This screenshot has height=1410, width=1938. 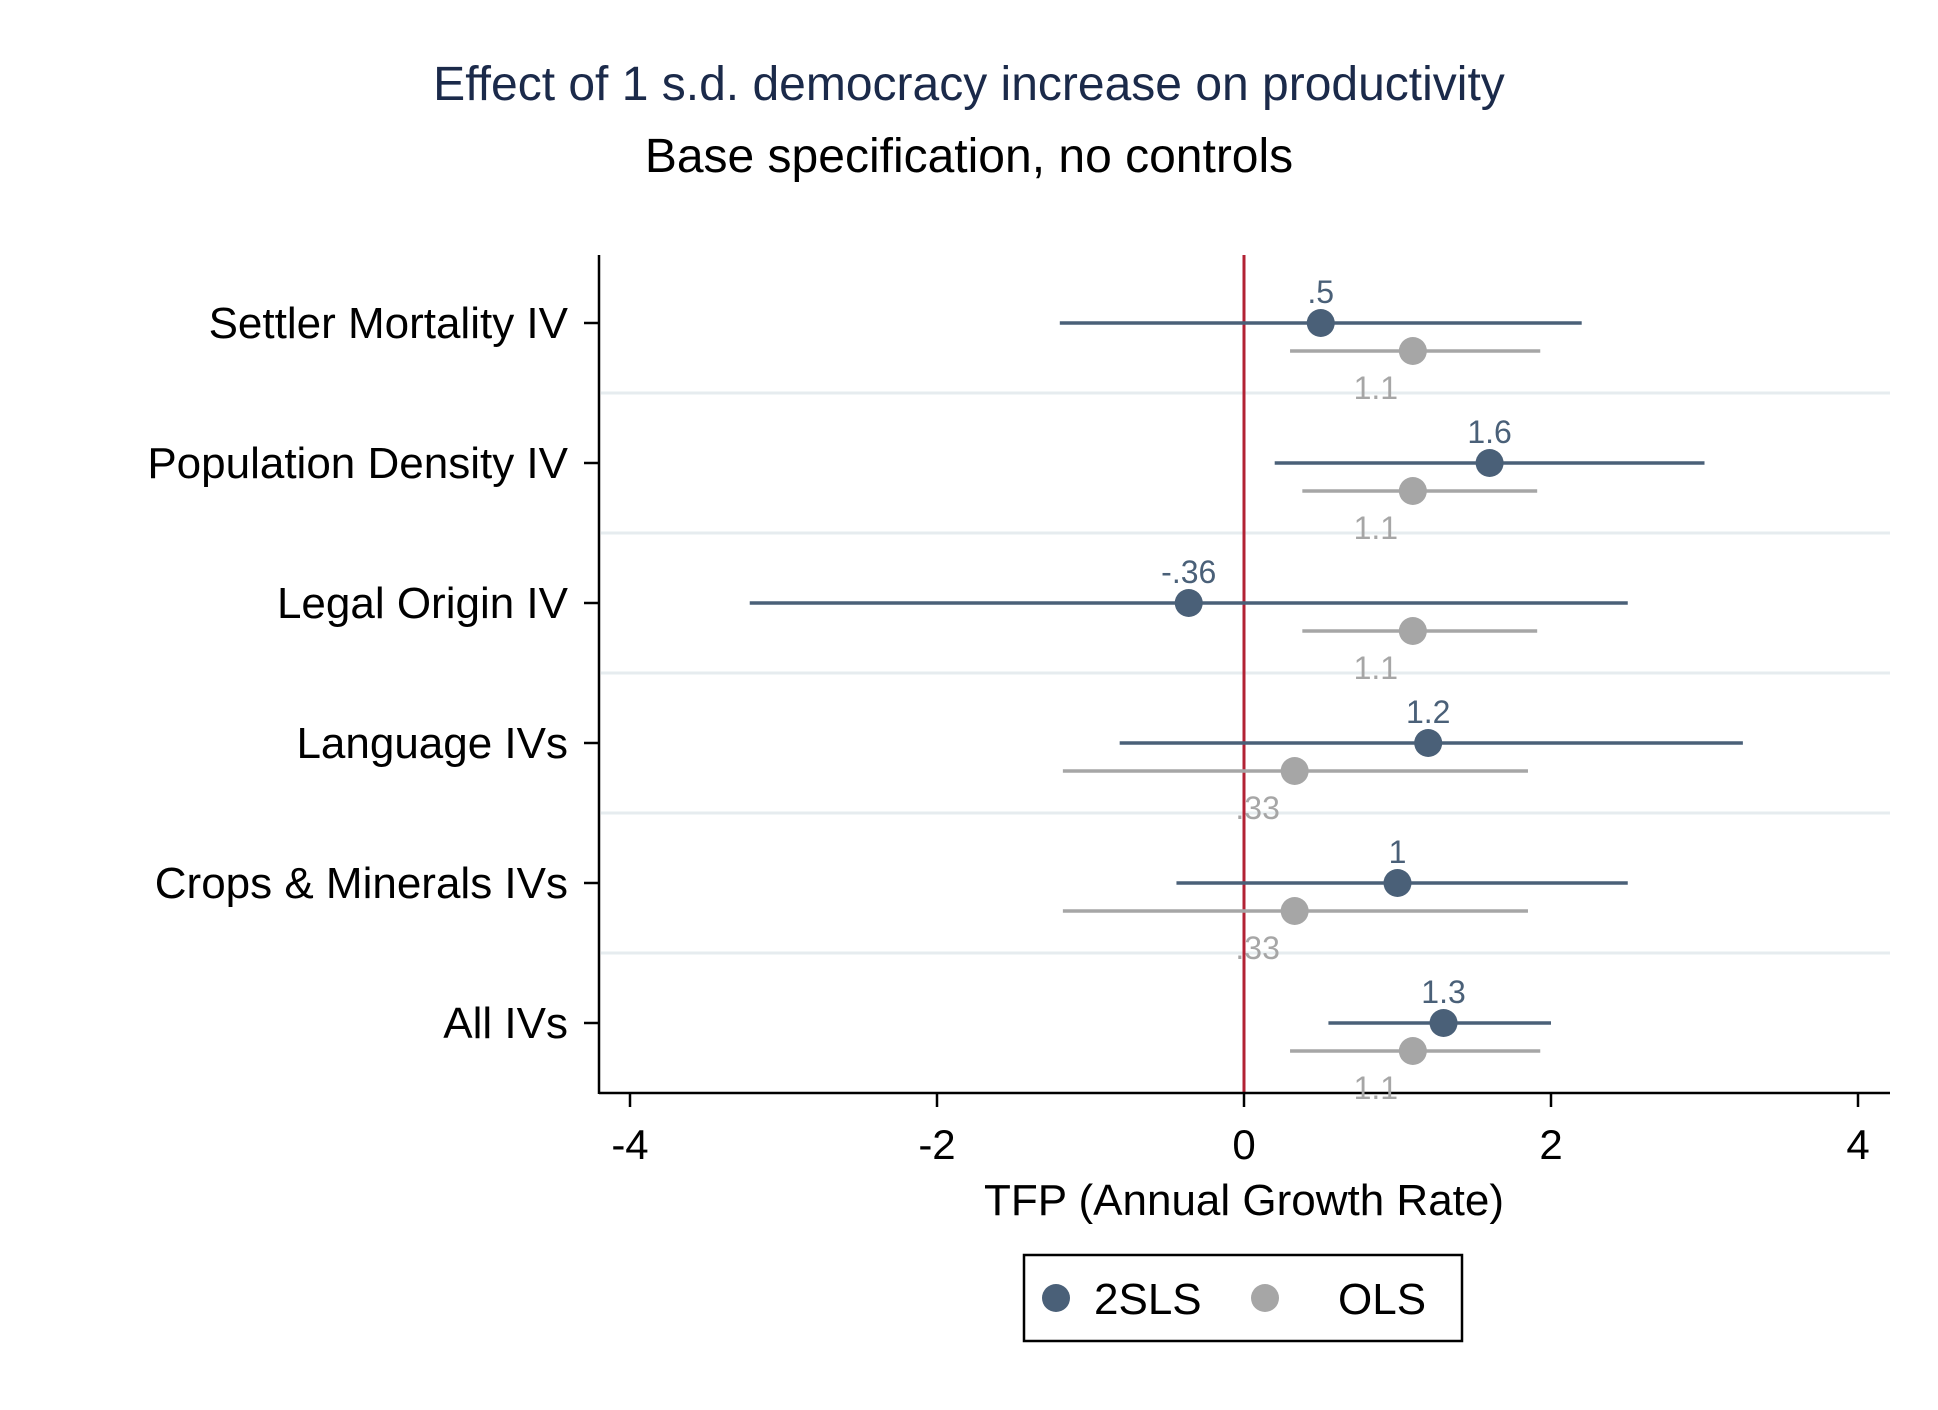 What do you see at coordinates (936, 1144) in the screenshot?
I see `x-tick-label: -2` at bounding box center [936, 1144].